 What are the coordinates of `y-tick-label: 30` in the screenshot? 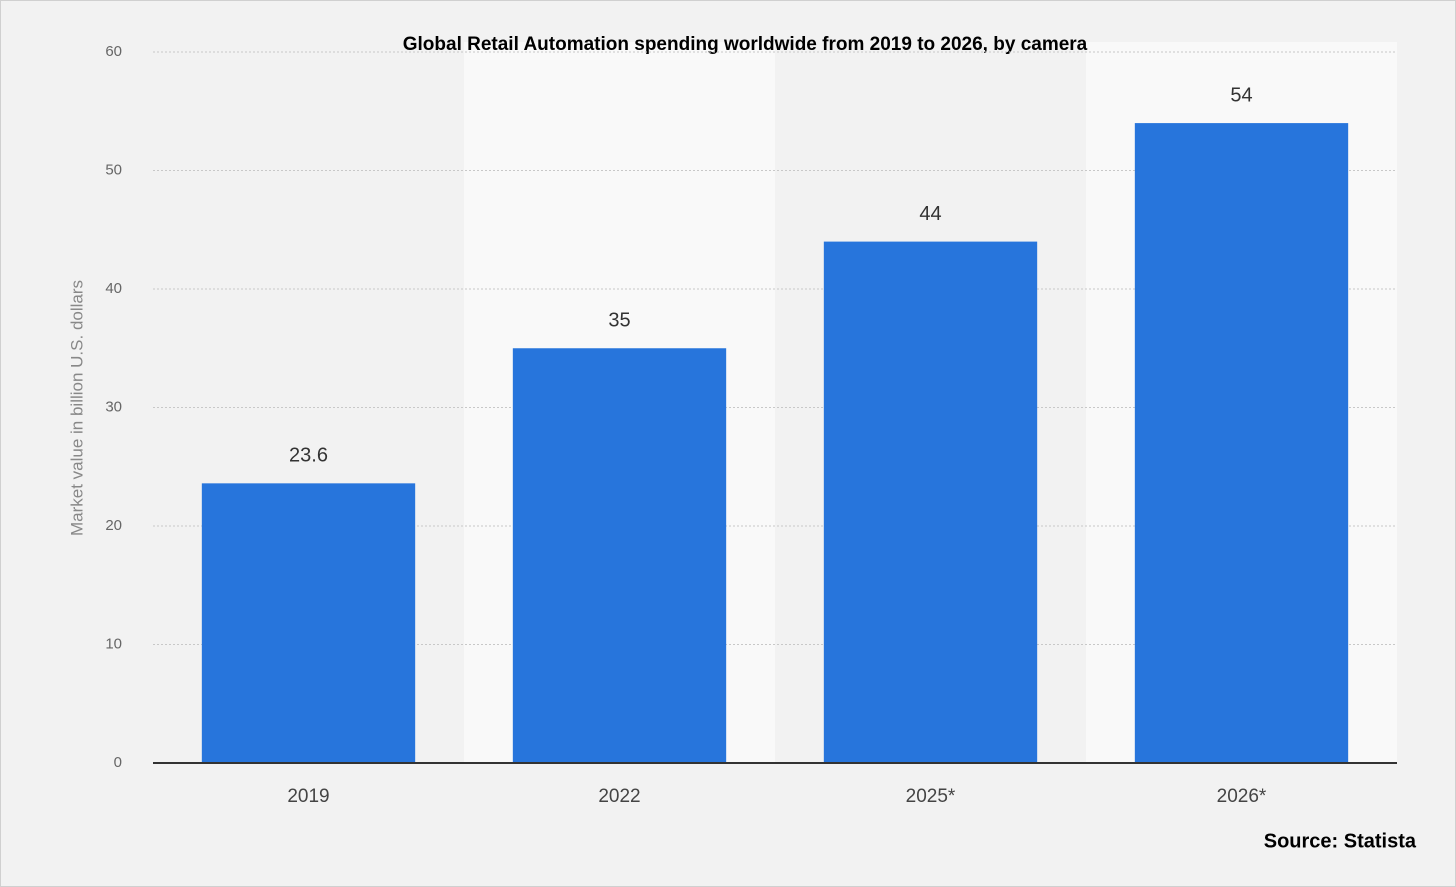 It's located at (113, 406).